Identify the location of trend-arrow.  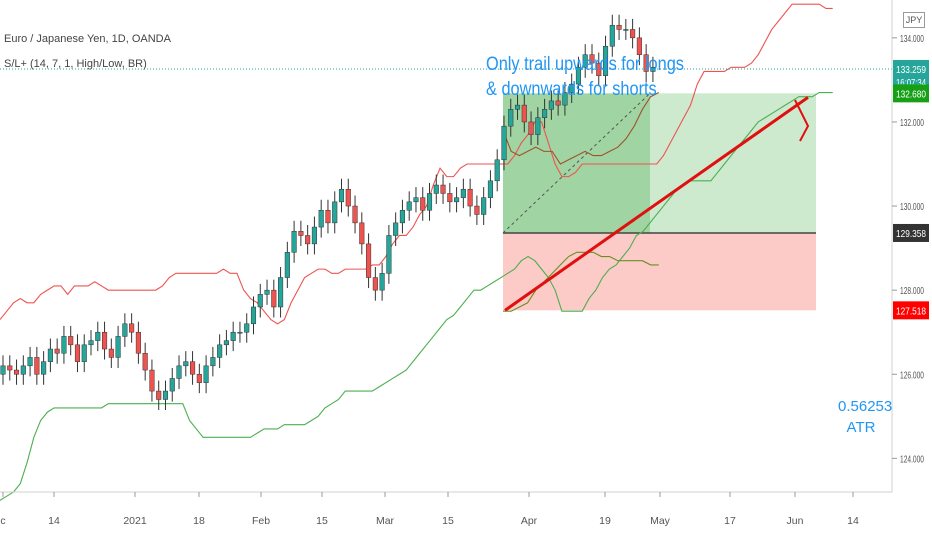
(657, 204).